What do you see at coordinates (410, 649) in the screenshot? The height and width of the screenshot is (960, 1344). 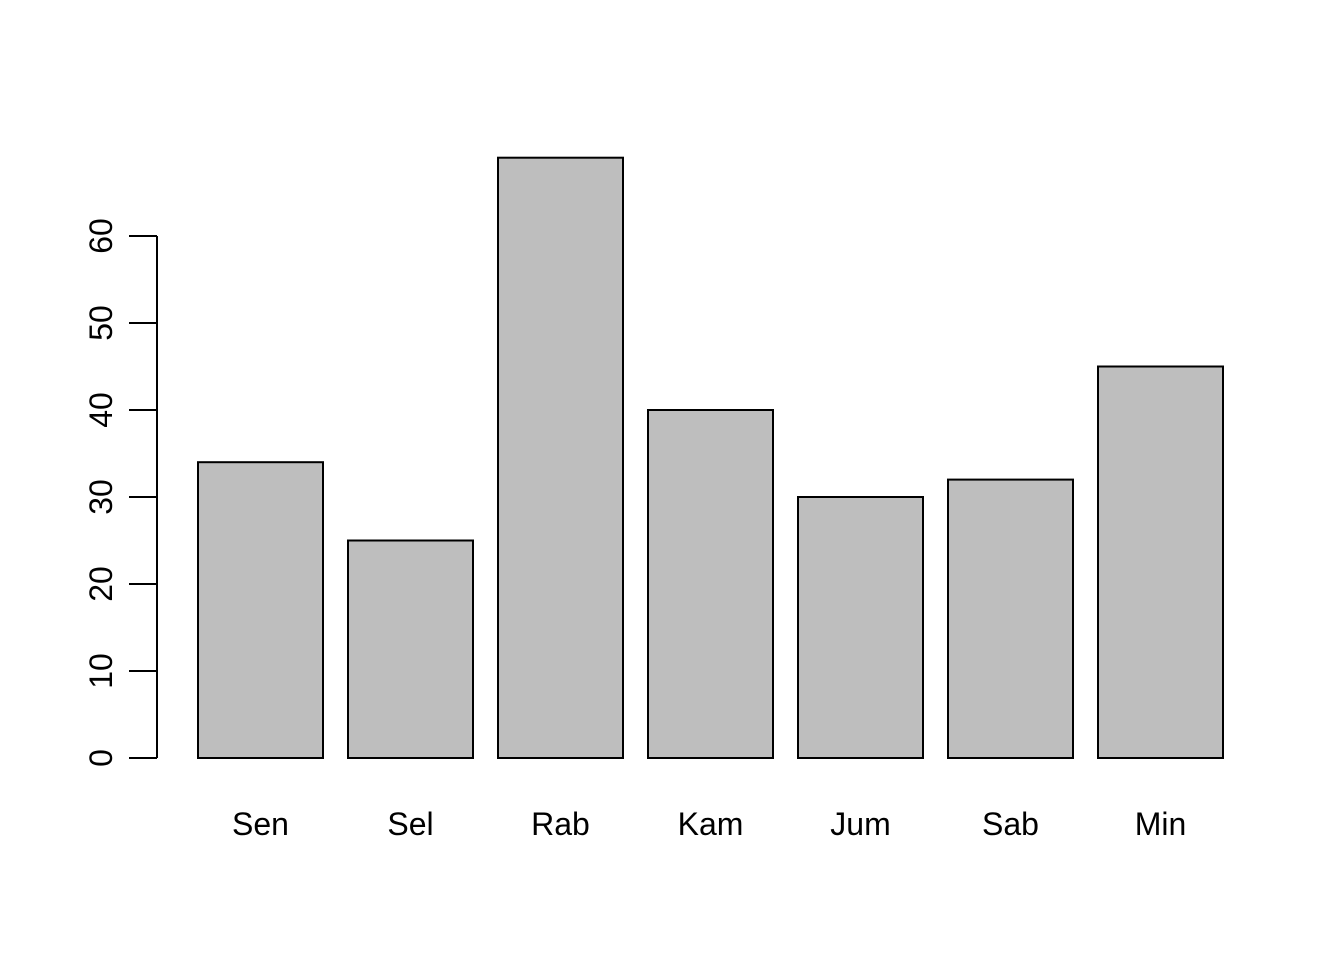 I see `bar-sel` at bounding box center [410, 649].